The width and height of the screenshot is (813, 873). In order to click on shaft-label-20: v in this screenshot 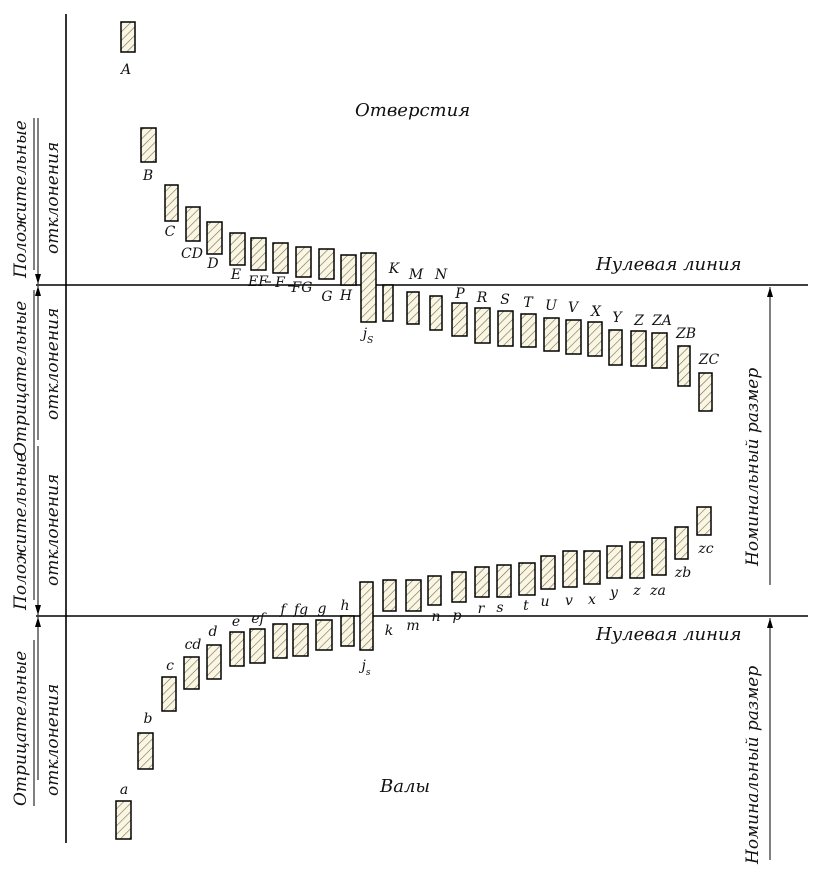, I will do `click(569, 601)`.